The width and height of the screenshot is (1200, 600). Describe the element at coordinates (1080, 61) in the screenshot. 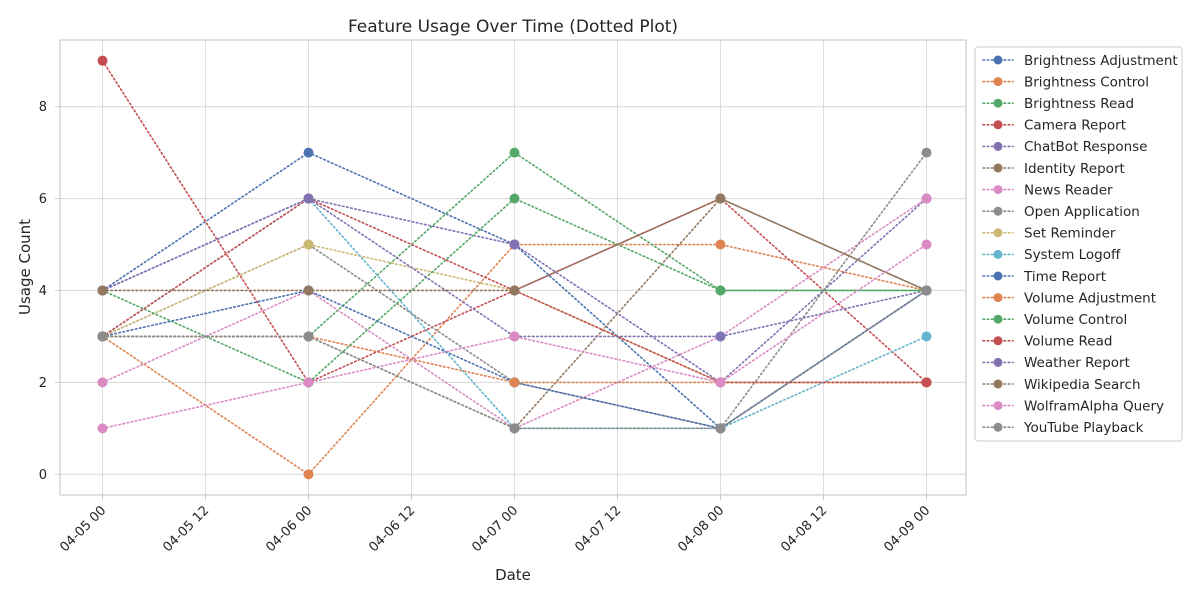

I see `legend-item-brightness-adjustment: Brightness Adjustment` at that location.